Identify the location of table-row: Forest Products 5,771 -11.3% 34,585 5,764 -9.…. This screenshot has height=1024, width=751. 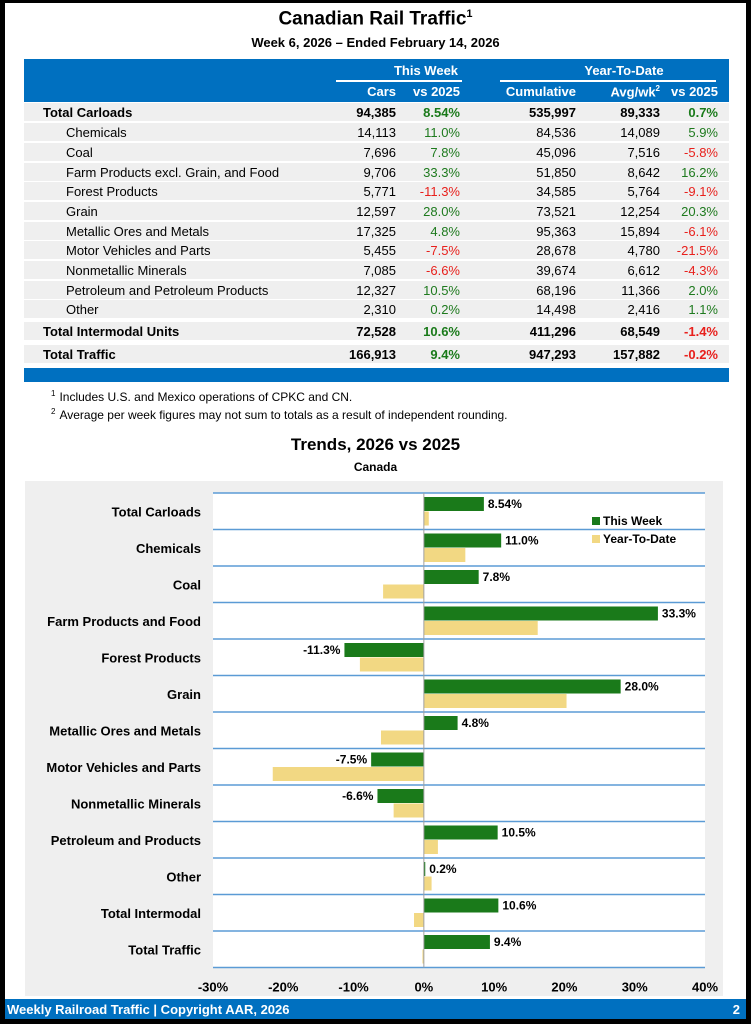
(376, 191).